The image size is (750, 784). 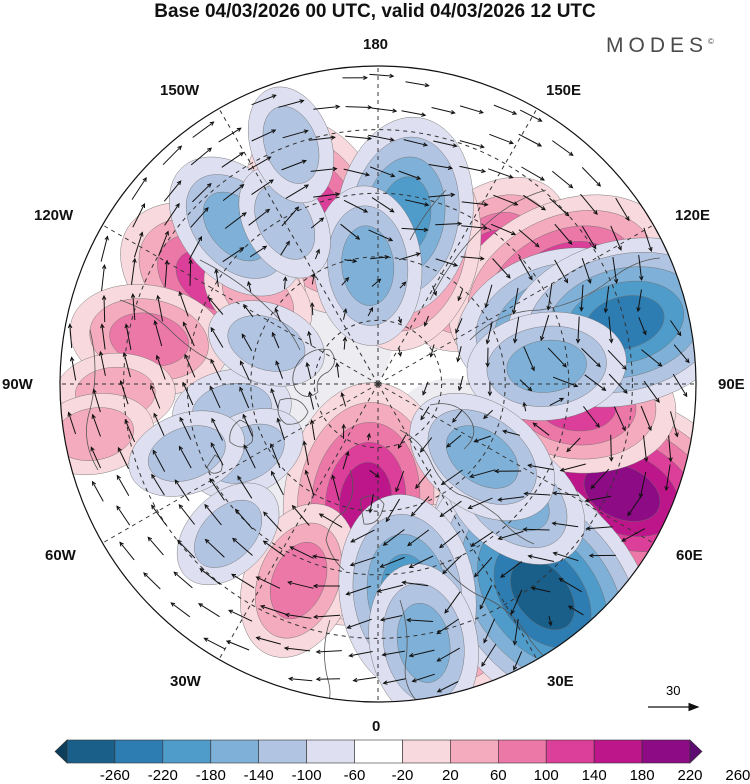 What do you see at coordinates (403, 775) in the screenshot?
I see `colorbar-tick-label: -20` at bounding box center [403, 775].